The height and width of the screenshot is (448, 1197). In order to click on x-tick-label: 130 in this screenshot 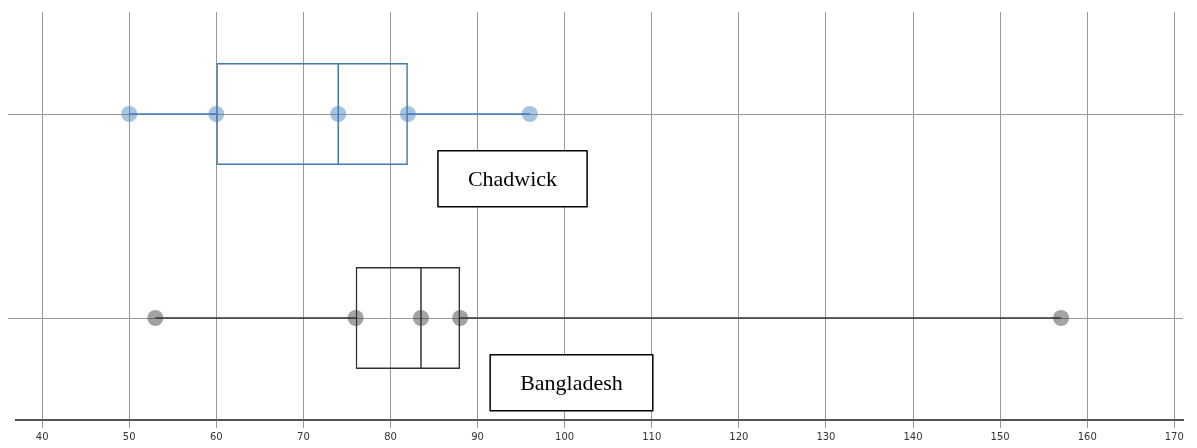, I will do `click(826, 436)`.